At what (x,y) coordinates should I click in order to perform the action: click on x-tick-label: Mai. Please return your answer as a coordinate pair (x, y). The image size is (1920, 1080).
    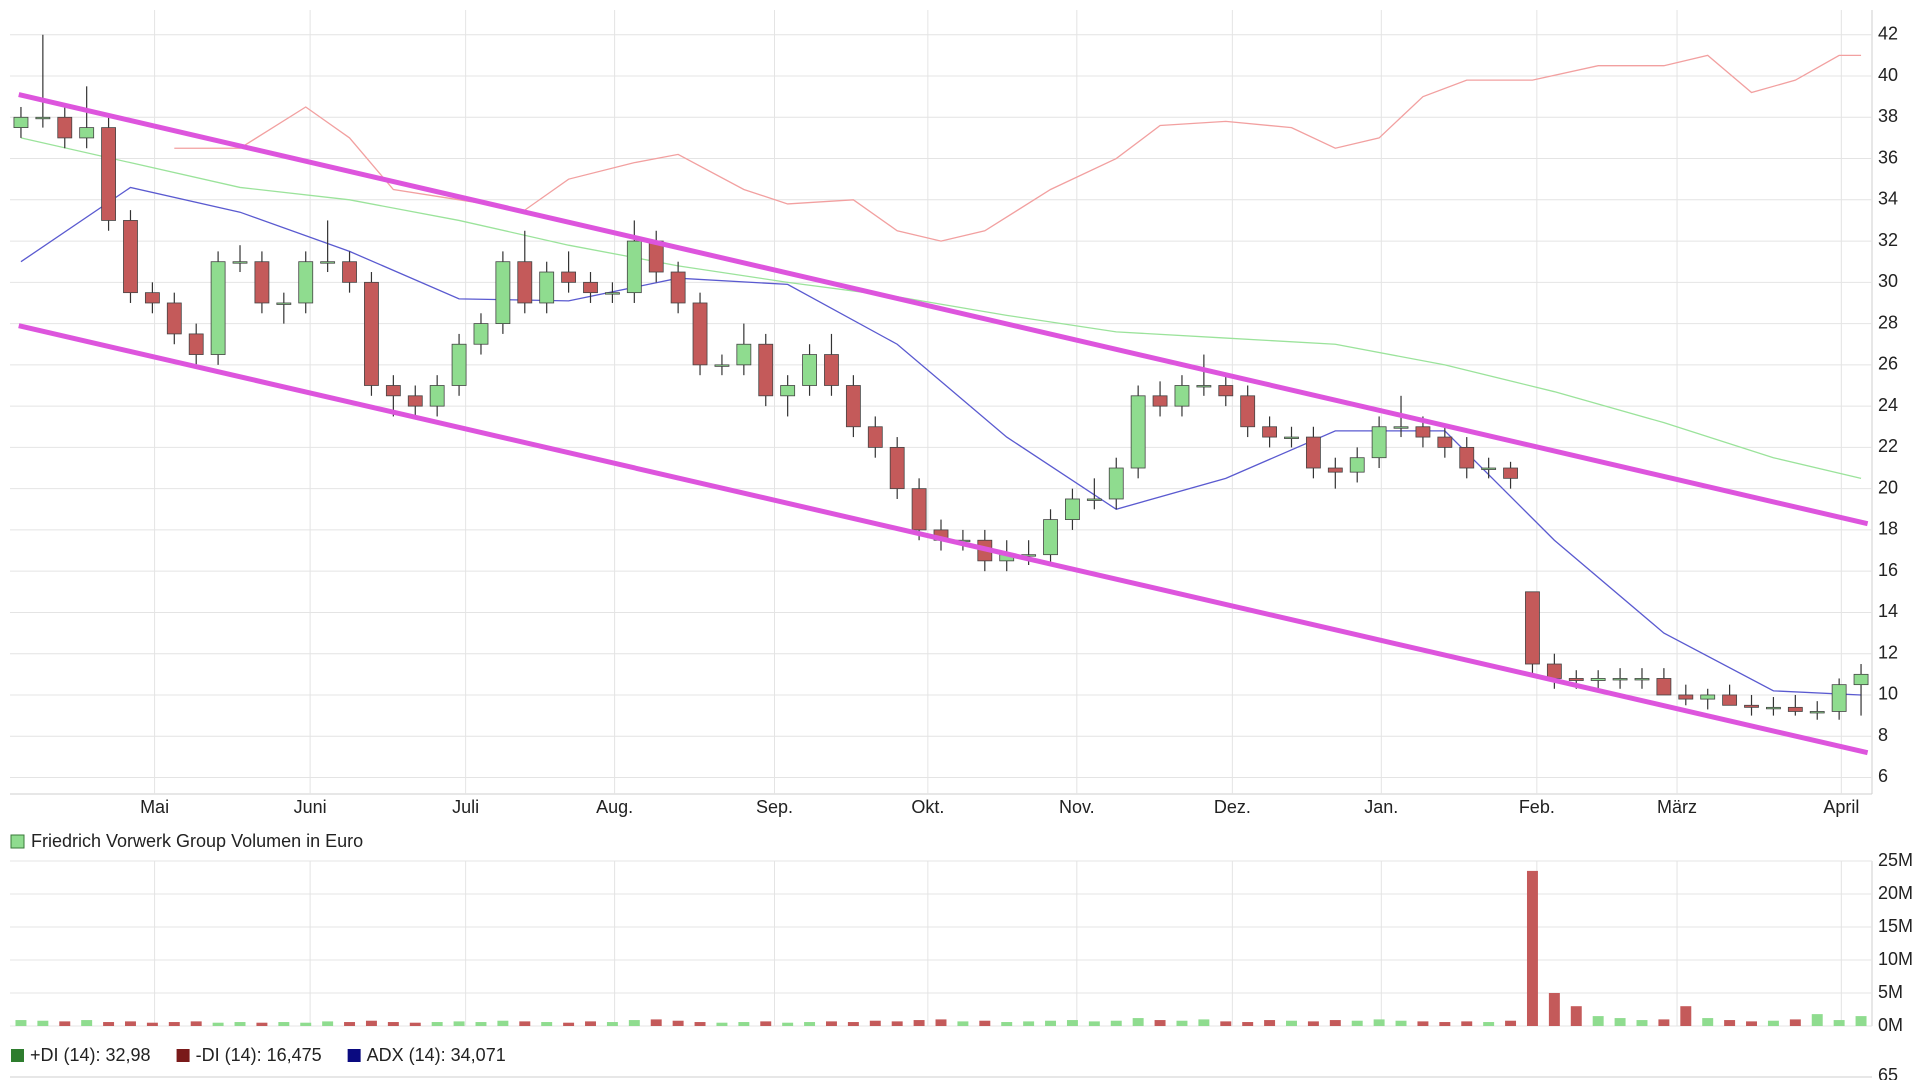
    Looking at the image, I should click on (154, 807).